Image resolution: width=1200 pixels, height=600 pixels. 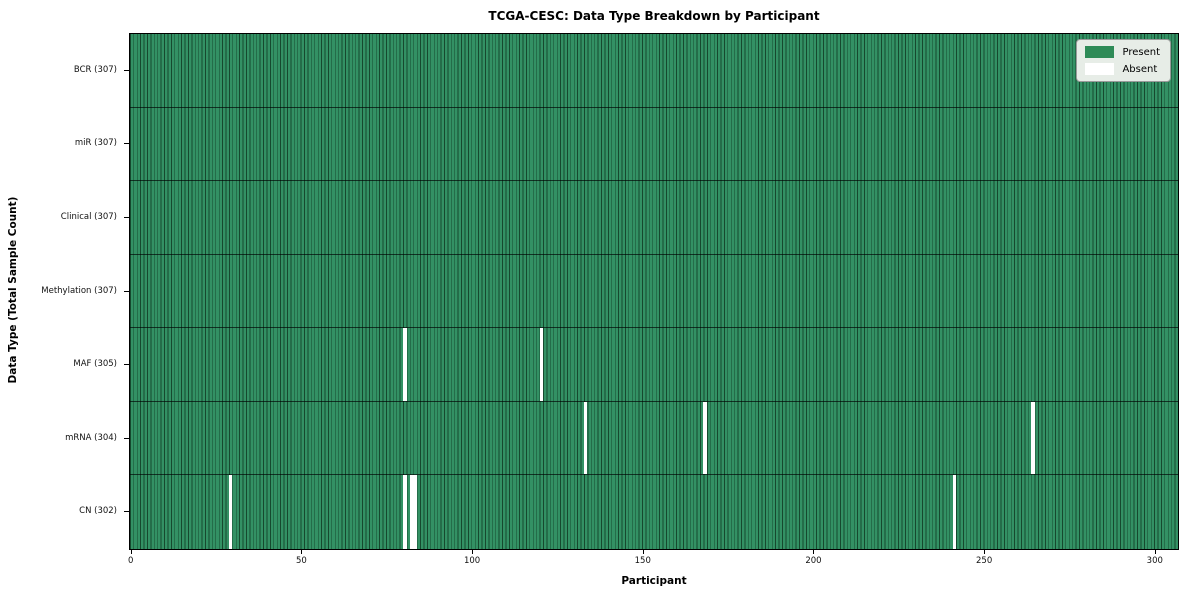 I want to click on legend-label: Absent, so click(x=1140, y=69).